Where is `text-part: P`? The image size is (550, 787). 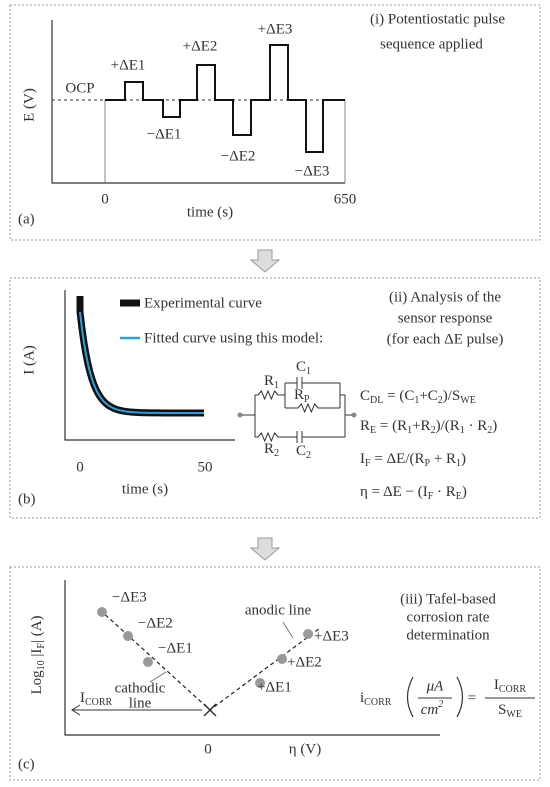
text-part: P is located at coordinates (307, 399).